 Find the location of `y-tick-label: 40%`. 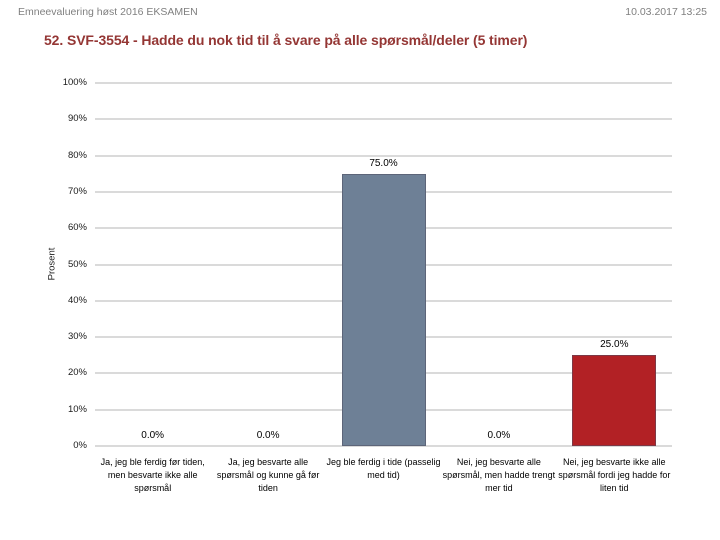

y-tick-label: 40% is located at coordinates (77, 300).